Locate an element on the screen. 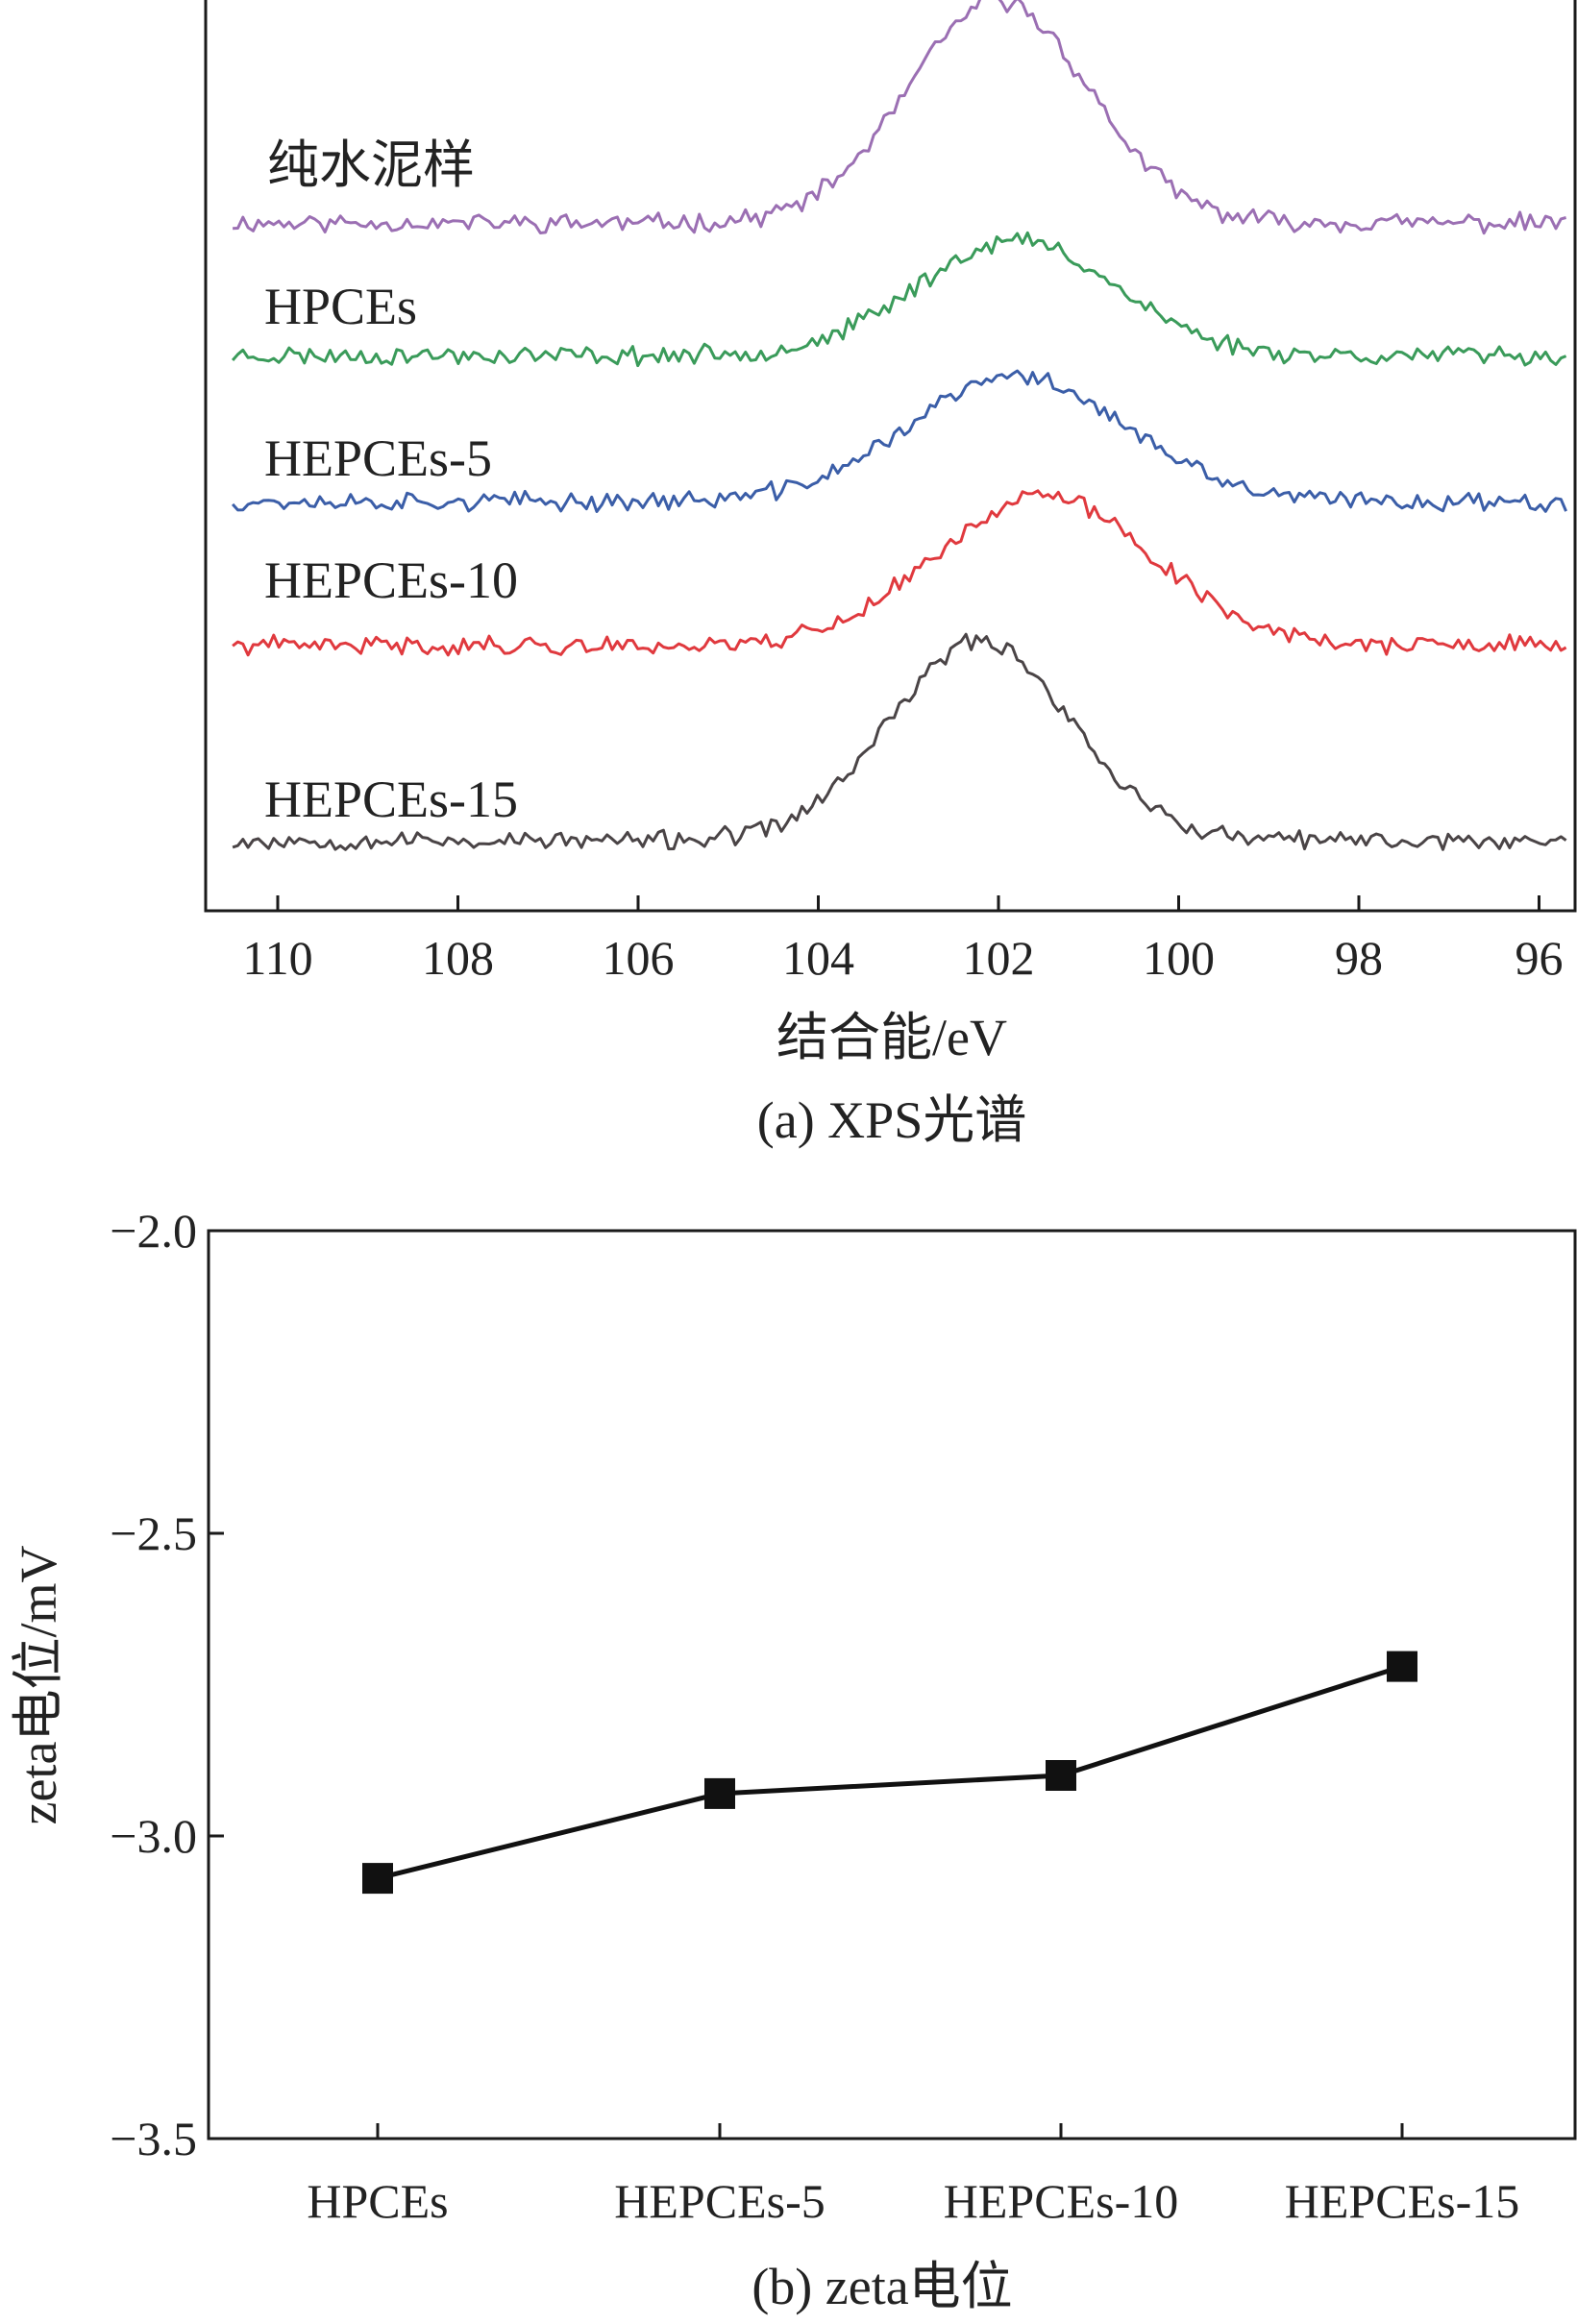  zeta-line is located at coordinates (890, 1772).